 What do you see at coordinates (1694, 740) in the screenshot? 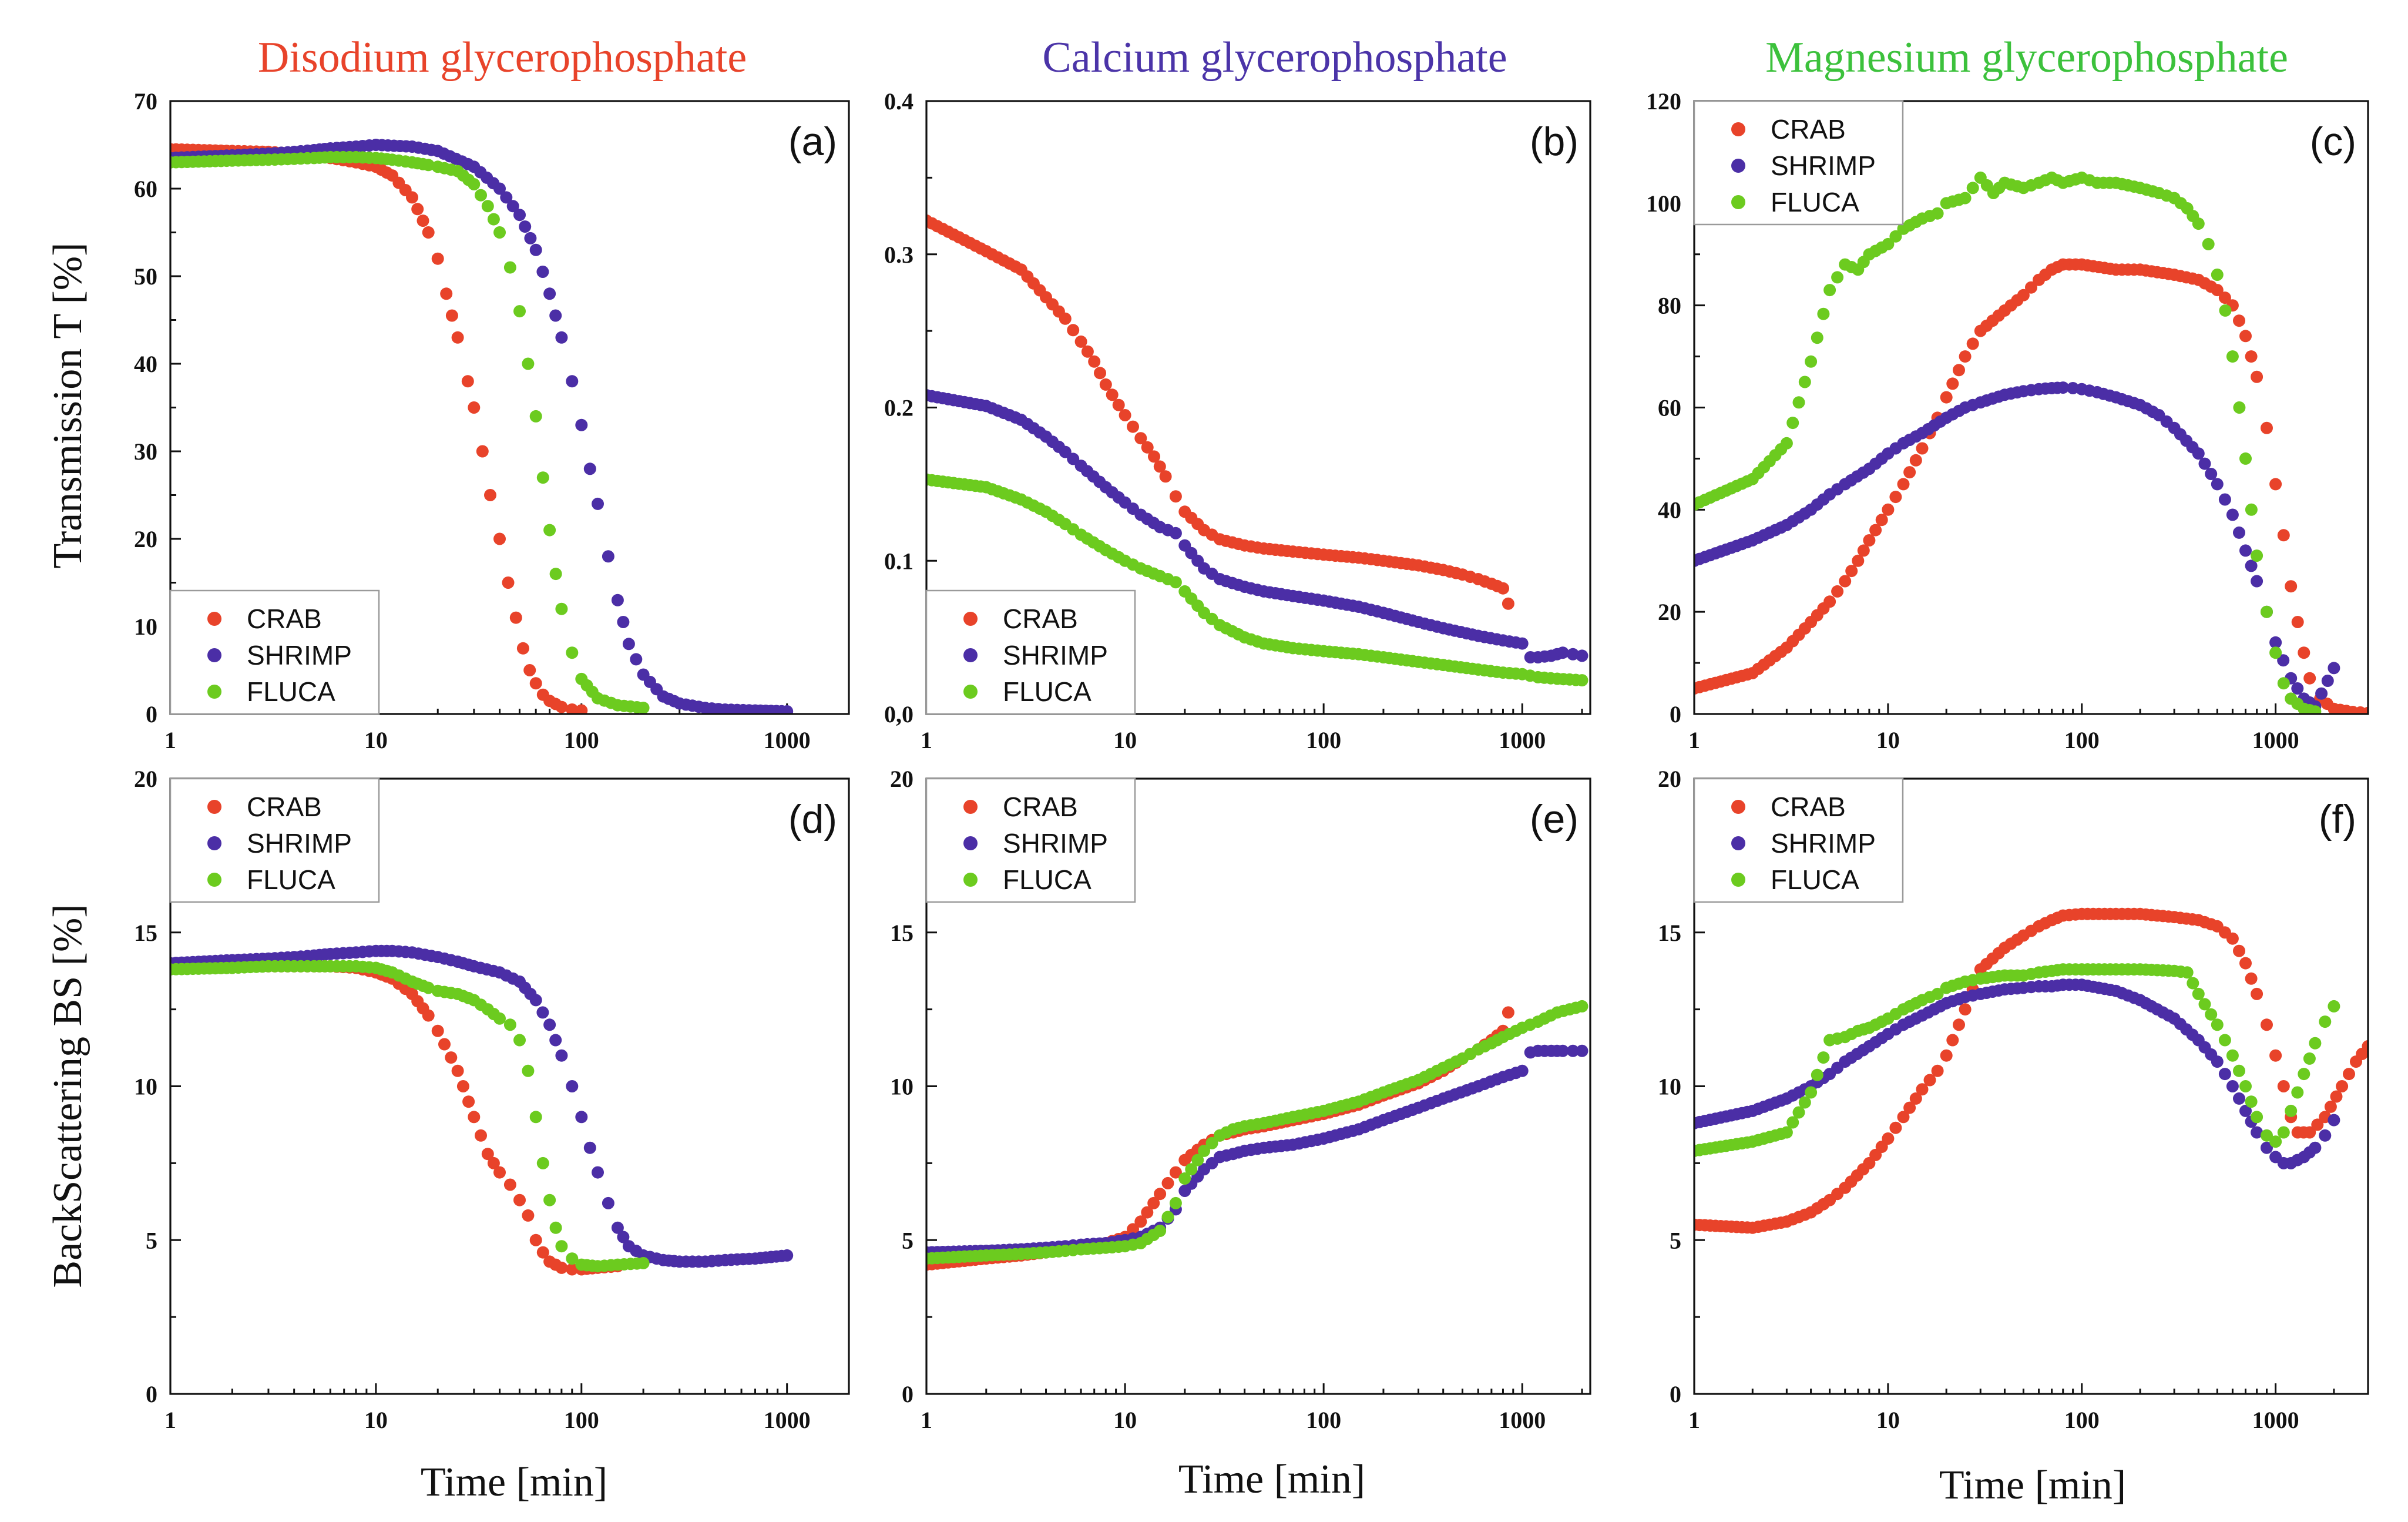
I see `x-tick-label: 1` at bounding box center [1694, 740].